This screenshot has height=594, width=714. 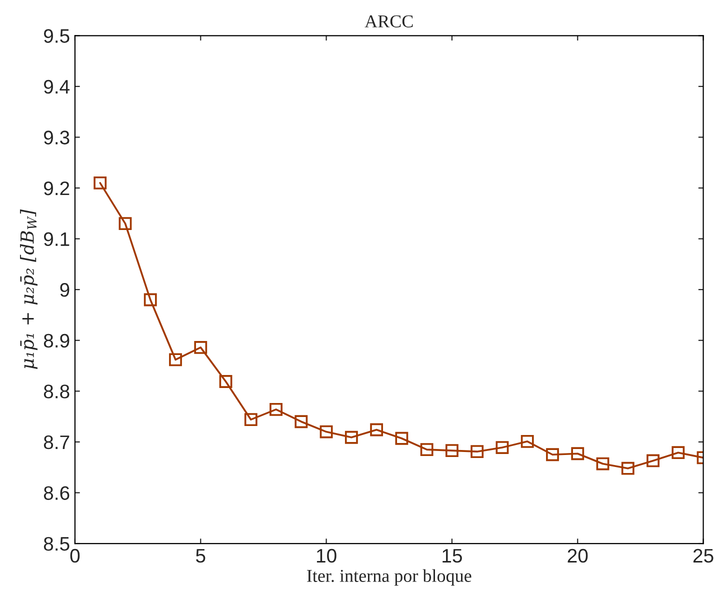 What do you see at coordinates (57, 137) in the screenshot?
I see `y-tick-label: 9.3` at bounding box center [57, 137].